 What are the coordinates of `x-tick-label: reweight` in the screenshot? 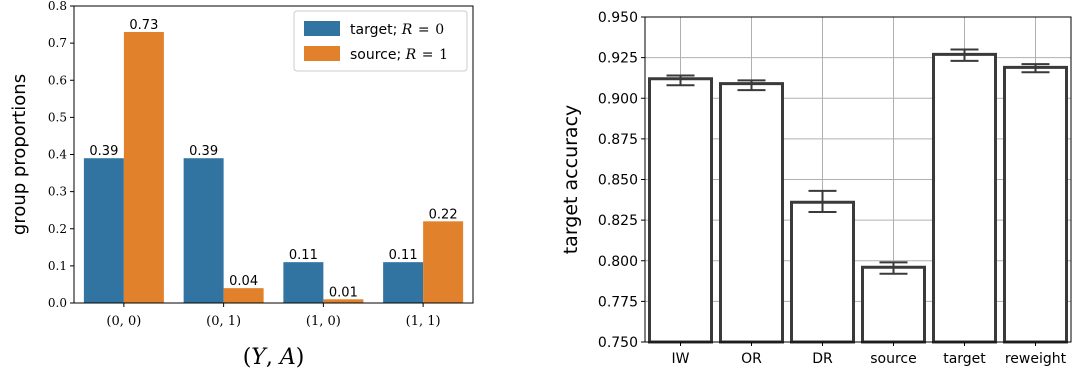 It's located at (1036, 359).